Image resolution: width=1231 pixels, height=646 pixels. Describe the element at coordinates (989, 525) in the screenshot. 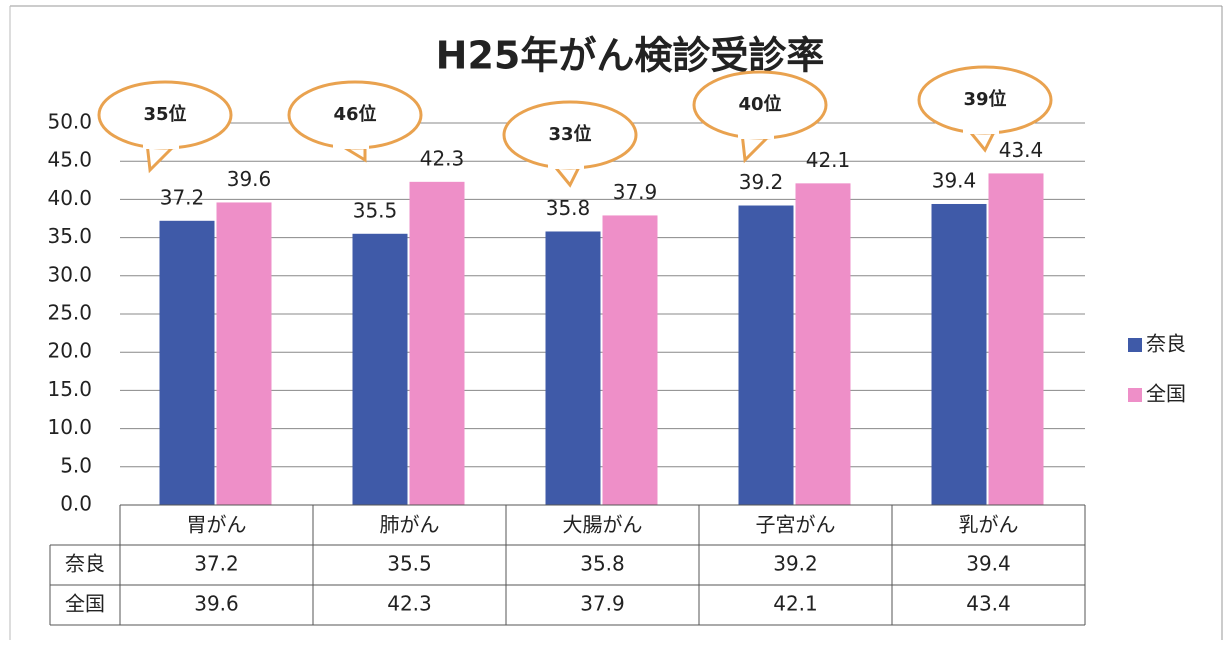

I see `x-tick-label: 乳がん` at that location.